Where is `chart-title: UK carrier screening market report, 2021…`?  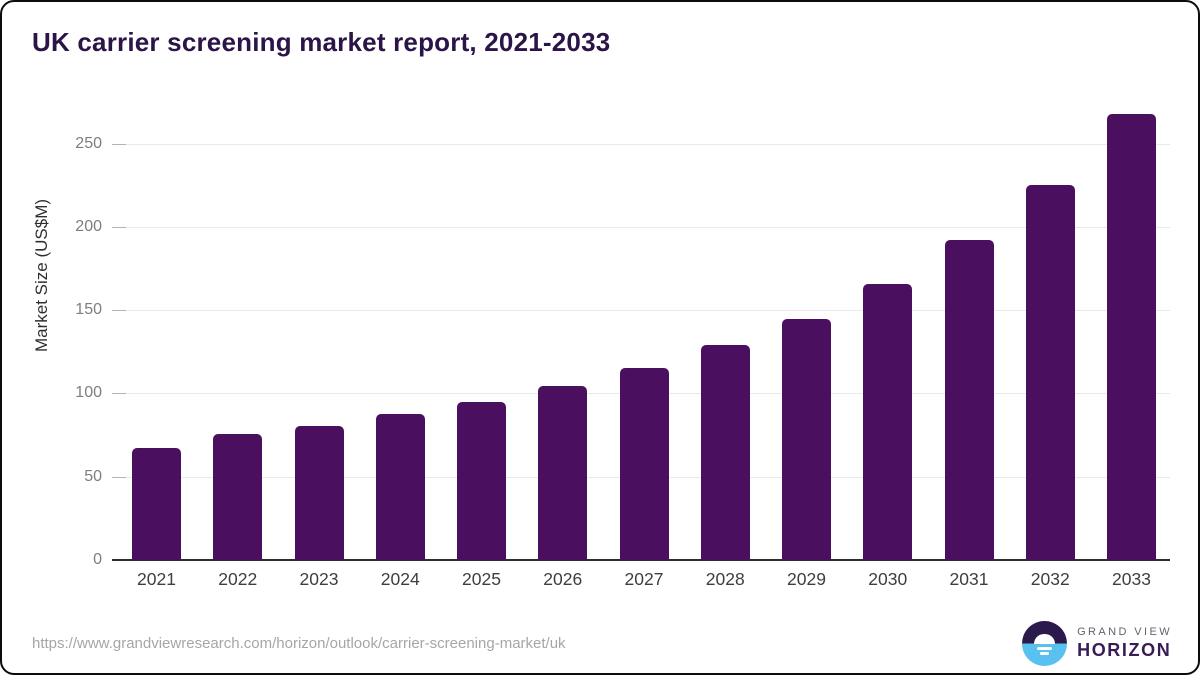 chart-title: UK carrier screening market report, 2021… is located at coordinates (321, 42).